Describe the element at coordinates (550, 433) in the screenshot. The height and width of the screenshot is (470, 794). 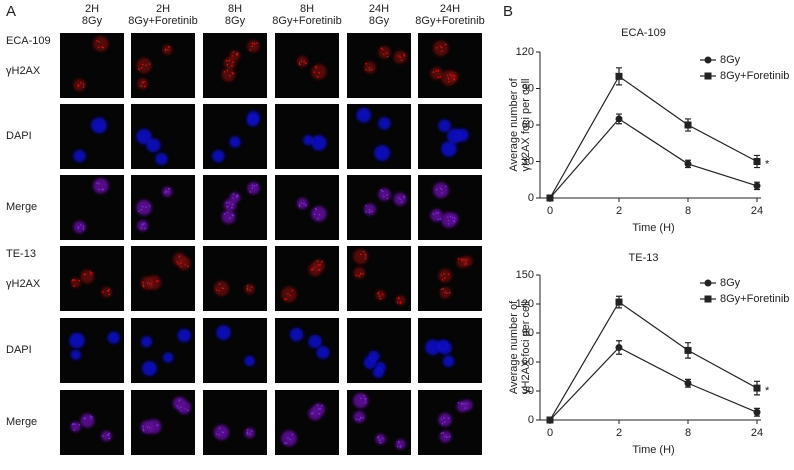
I see `x-tick-label: 0` at that location.